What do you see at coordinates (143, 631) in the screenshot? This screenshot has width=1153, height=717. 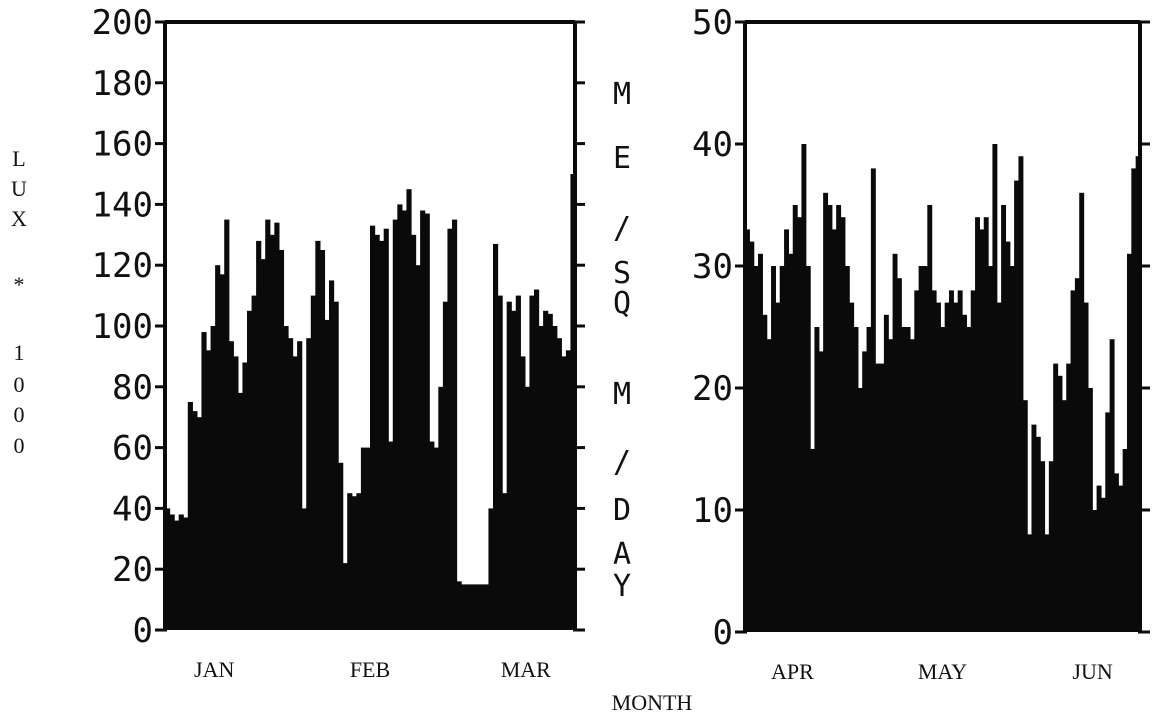 I see `y-tick-label: 0` at bounding box center [143, 631].